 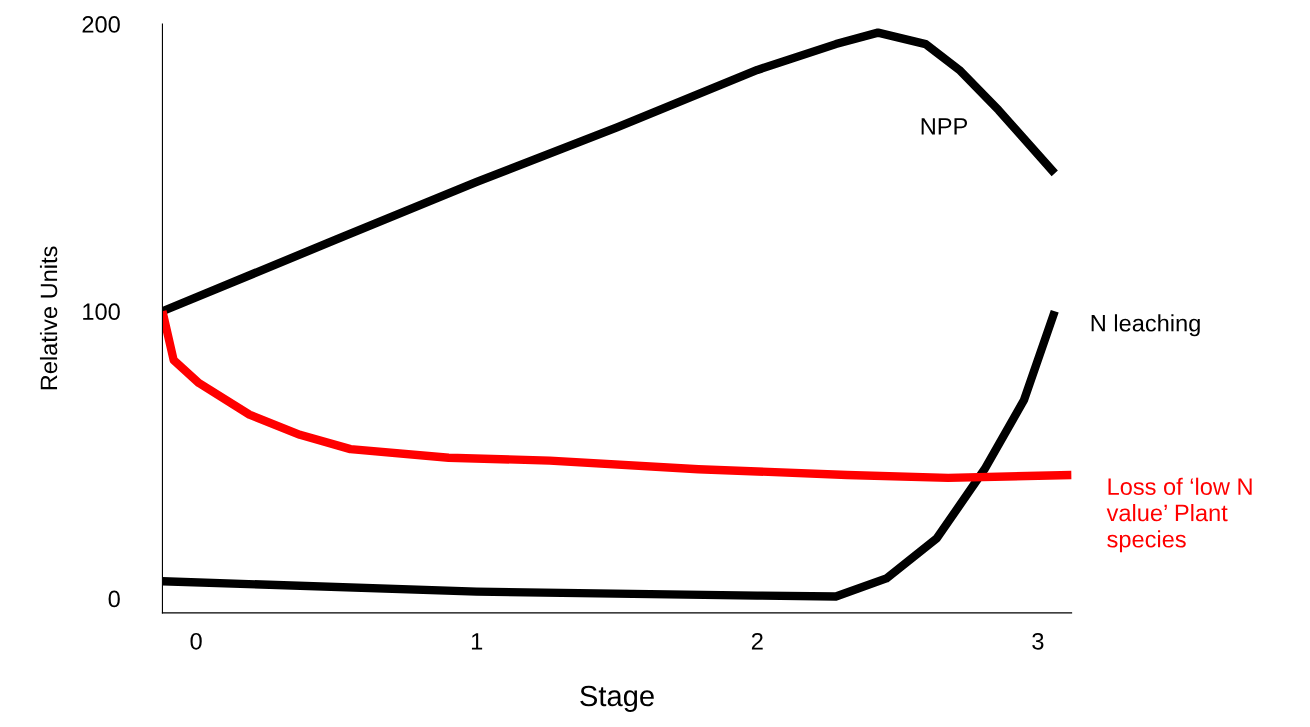 I want to click on x-tick-label: 0, so click(x=196, y=641).